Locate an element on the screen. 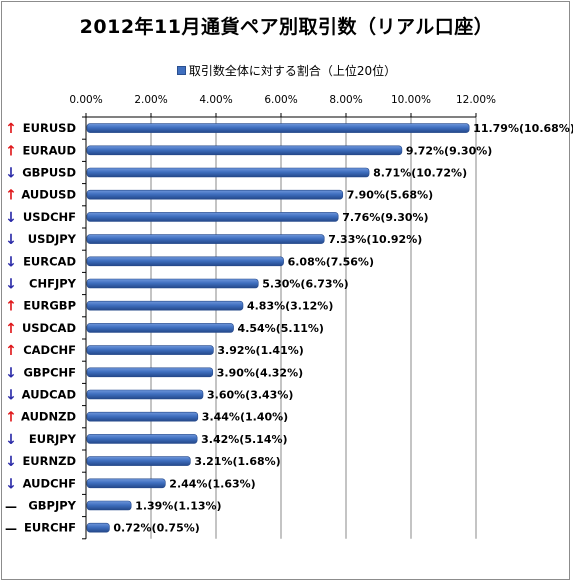  category-label: AUDCAD is located at coordinates (49, 395).